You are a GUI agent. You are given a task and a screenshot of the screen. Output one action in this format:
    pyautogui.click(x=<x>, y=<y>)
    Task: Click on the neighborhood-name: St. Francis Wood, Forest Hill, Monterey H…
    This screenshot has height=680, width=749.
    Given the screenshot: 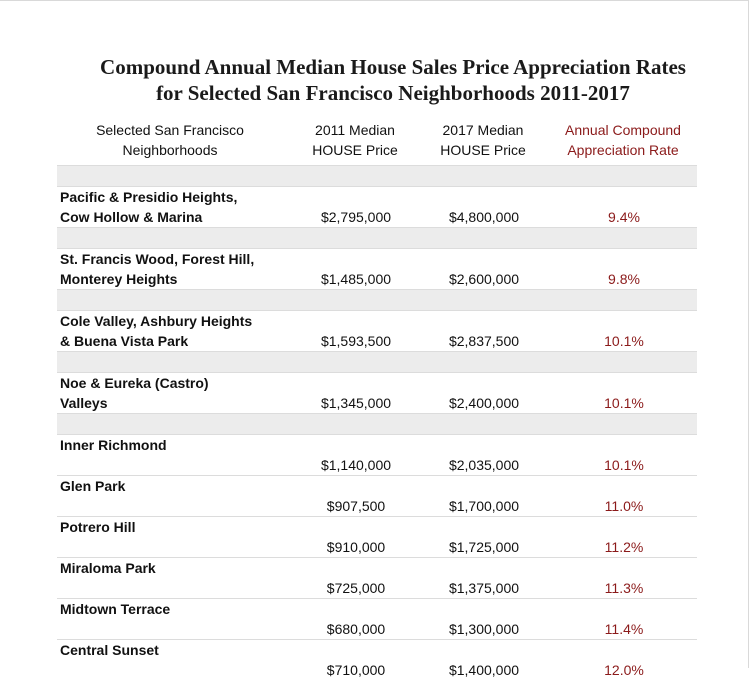 What is the action you would take?
    pyautogui.click(x=180, y=269)
    